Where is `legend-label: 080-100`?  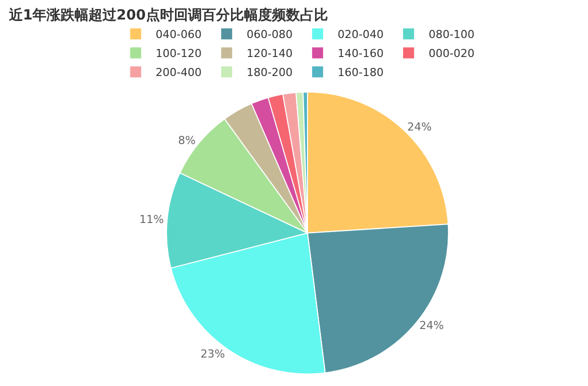
legend-label: 080-100 is located at coordinates (451, 35).